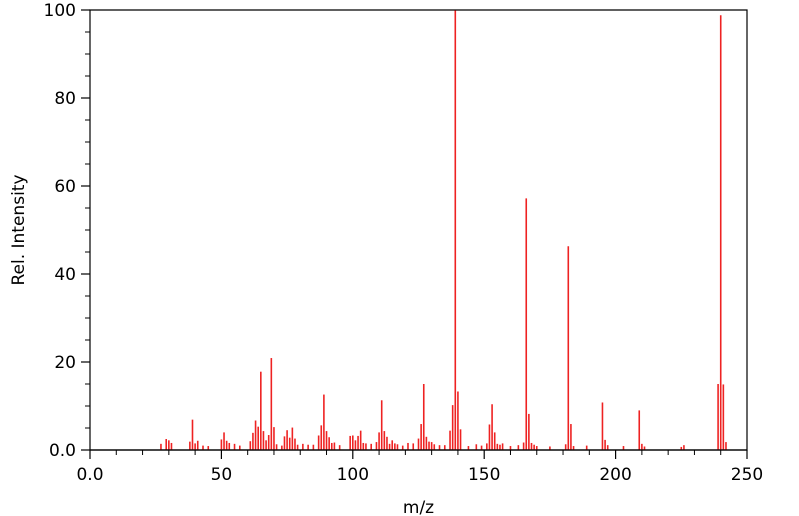  I want to click on x-tick-label: 250, so click(747, 475).